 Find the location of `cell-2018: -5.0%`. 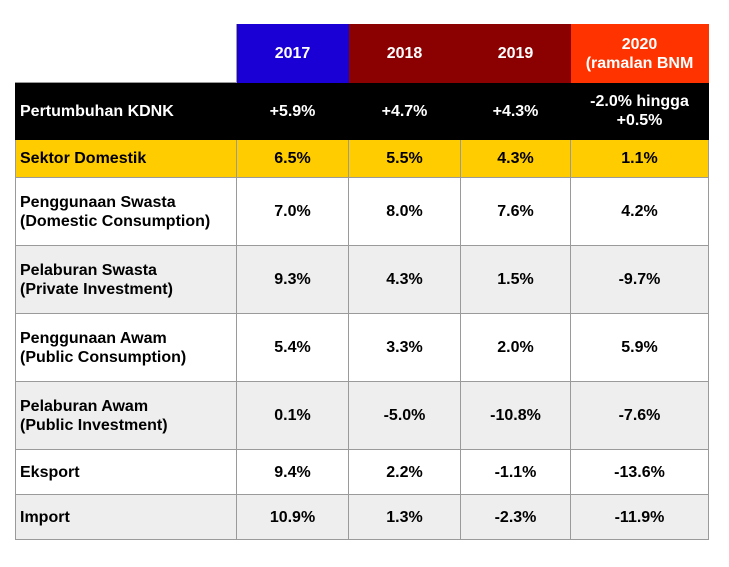

cell-2018: -5.0% is located at coordinates (404, 415).